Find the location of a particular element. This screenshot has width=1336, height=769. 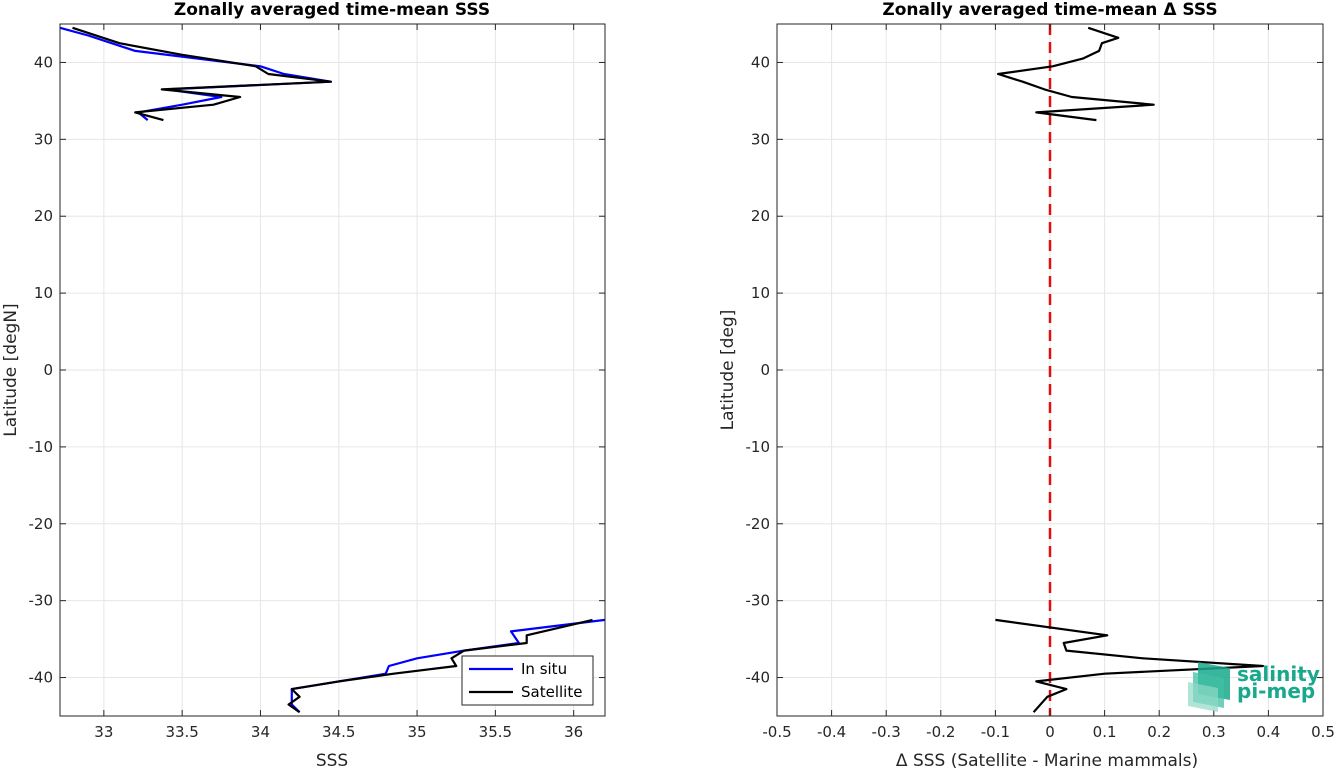

delta-y-tick-label: 0 is located at coordinates (765, 370).